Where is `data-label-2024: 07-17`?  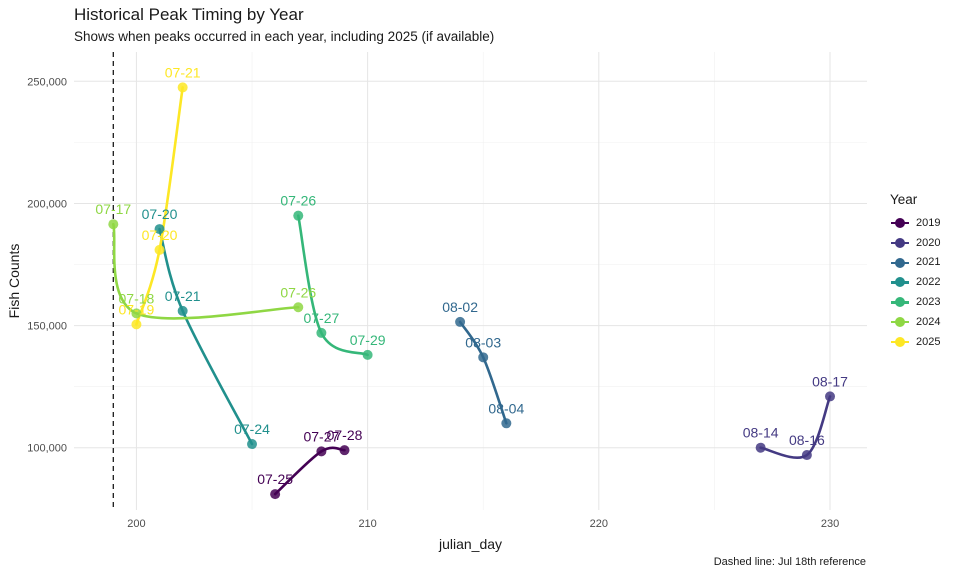
data-label-2024: 07-17 is located at coordinates (113, 209).